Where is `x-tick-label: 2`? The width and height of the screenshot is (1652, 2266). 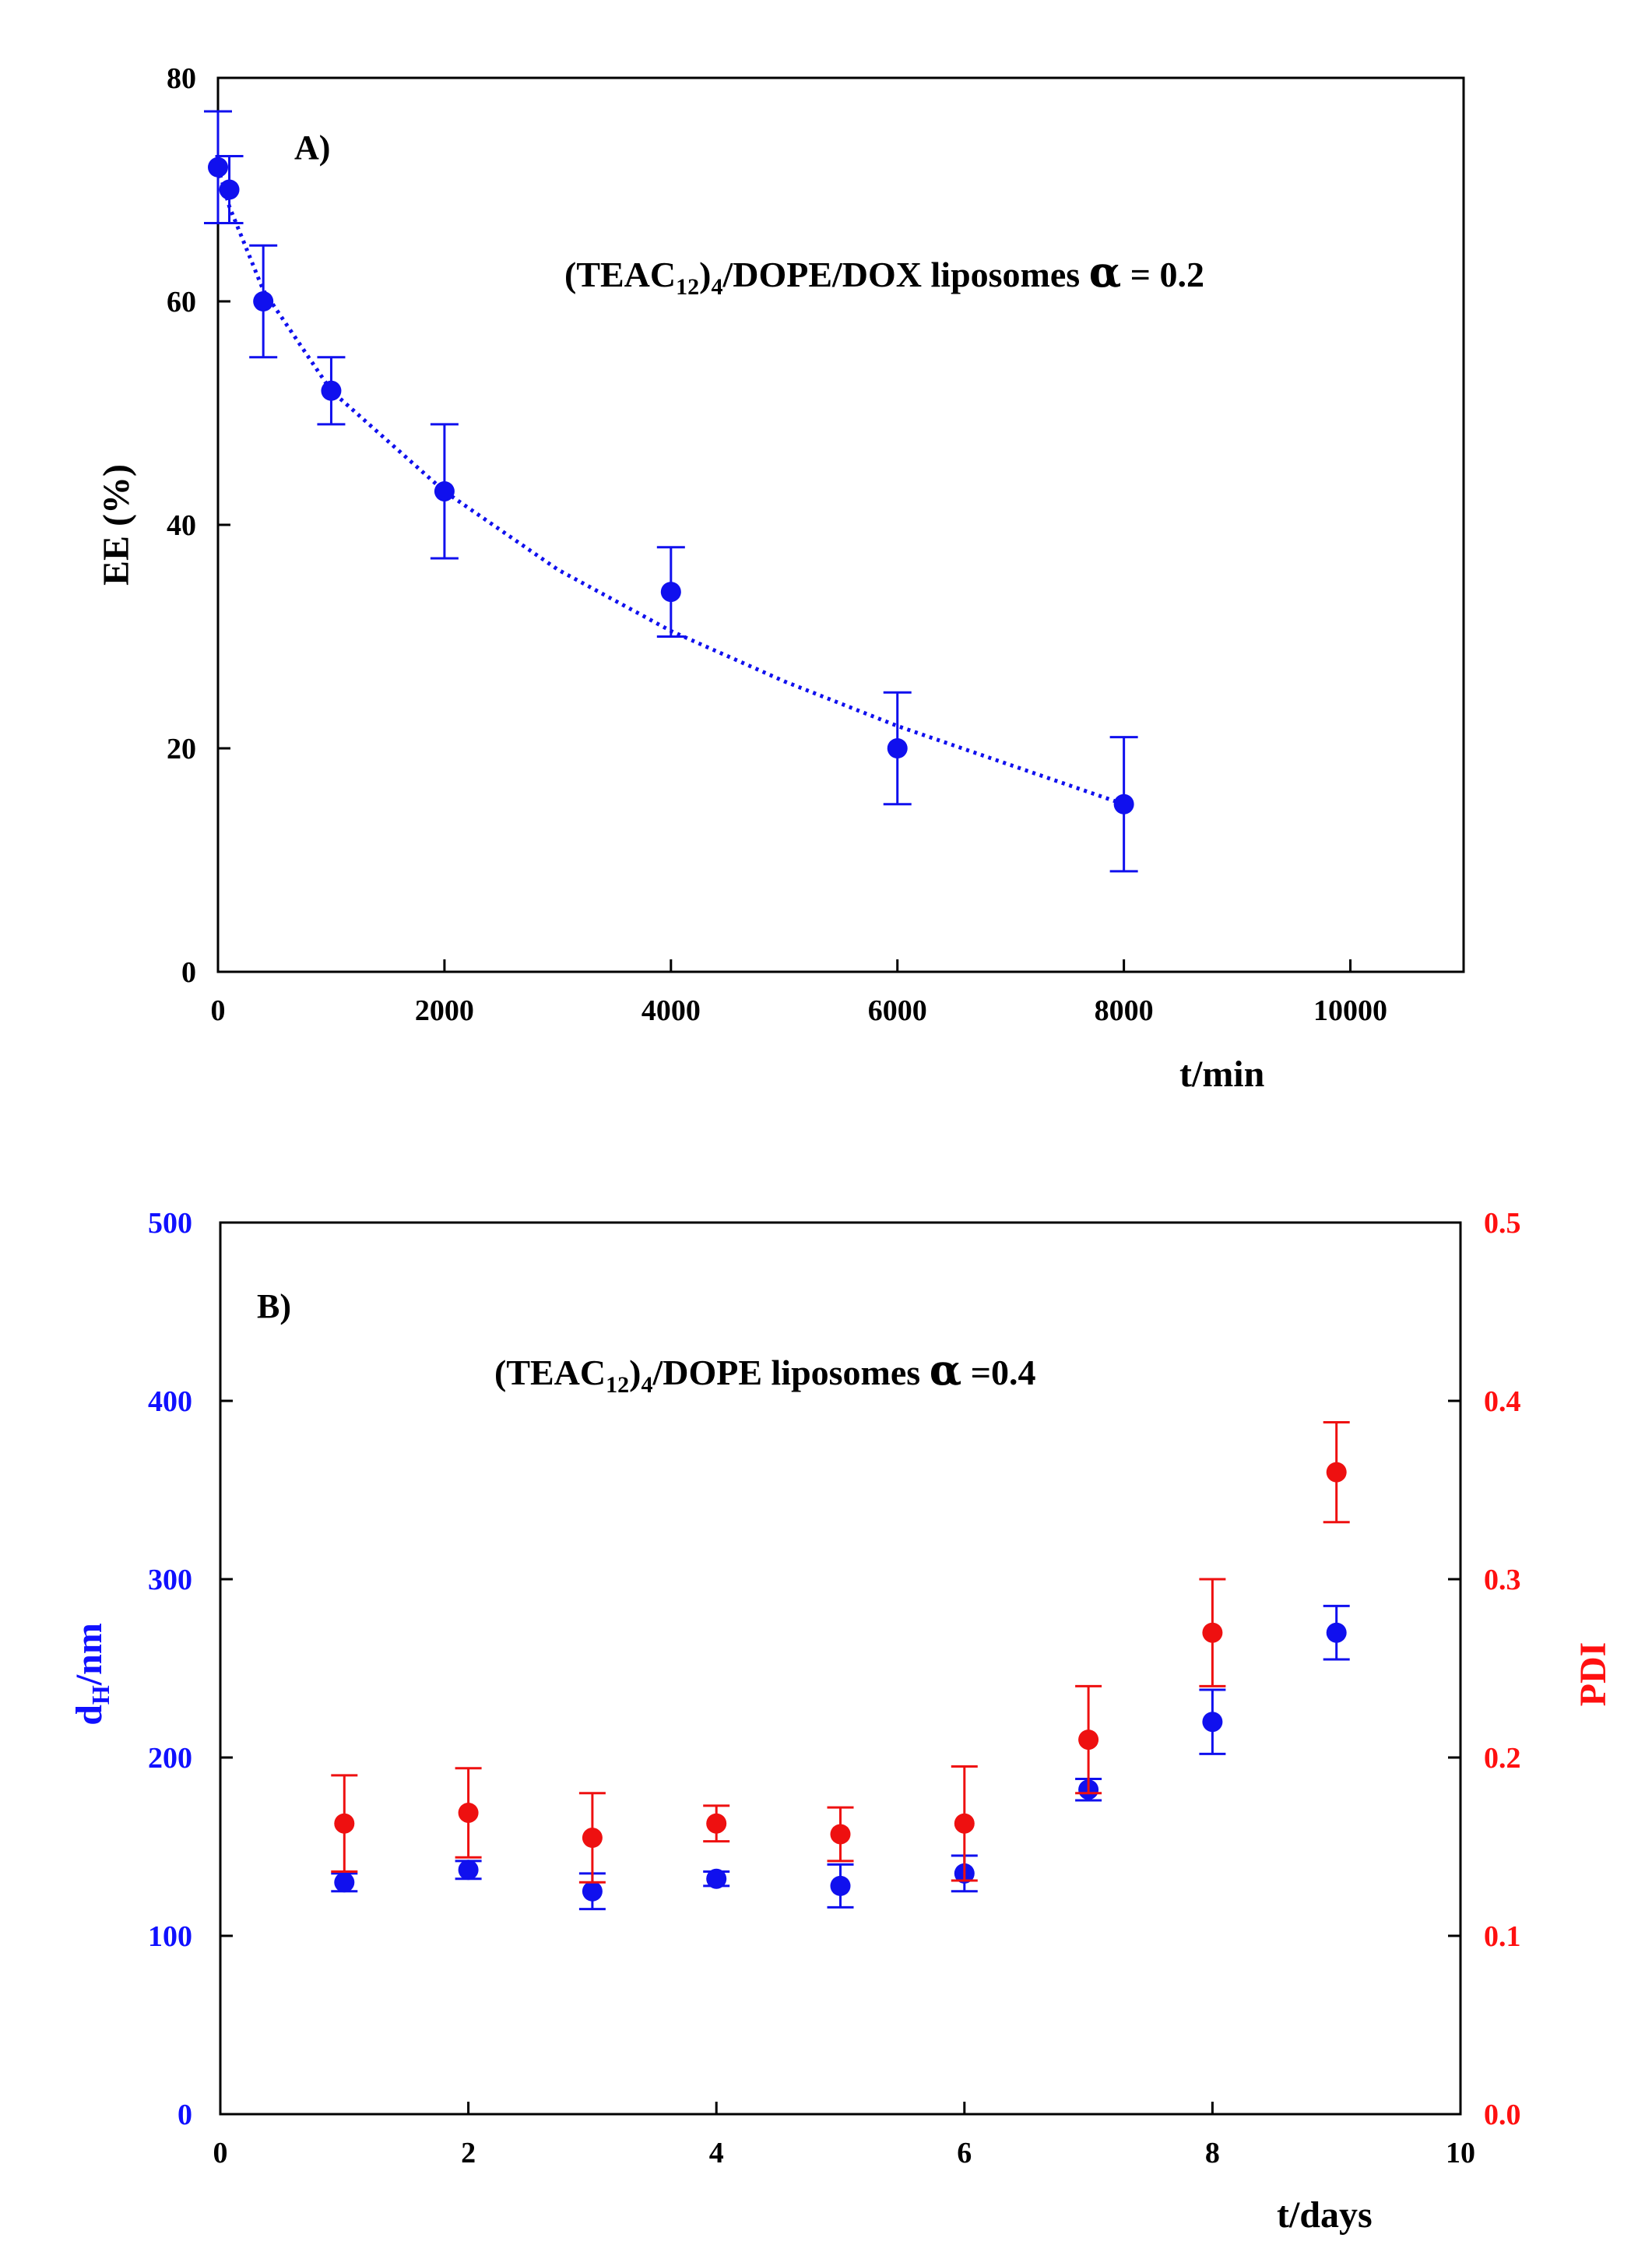
x-tick-label: 2 is located at coordinates (468, 2153).